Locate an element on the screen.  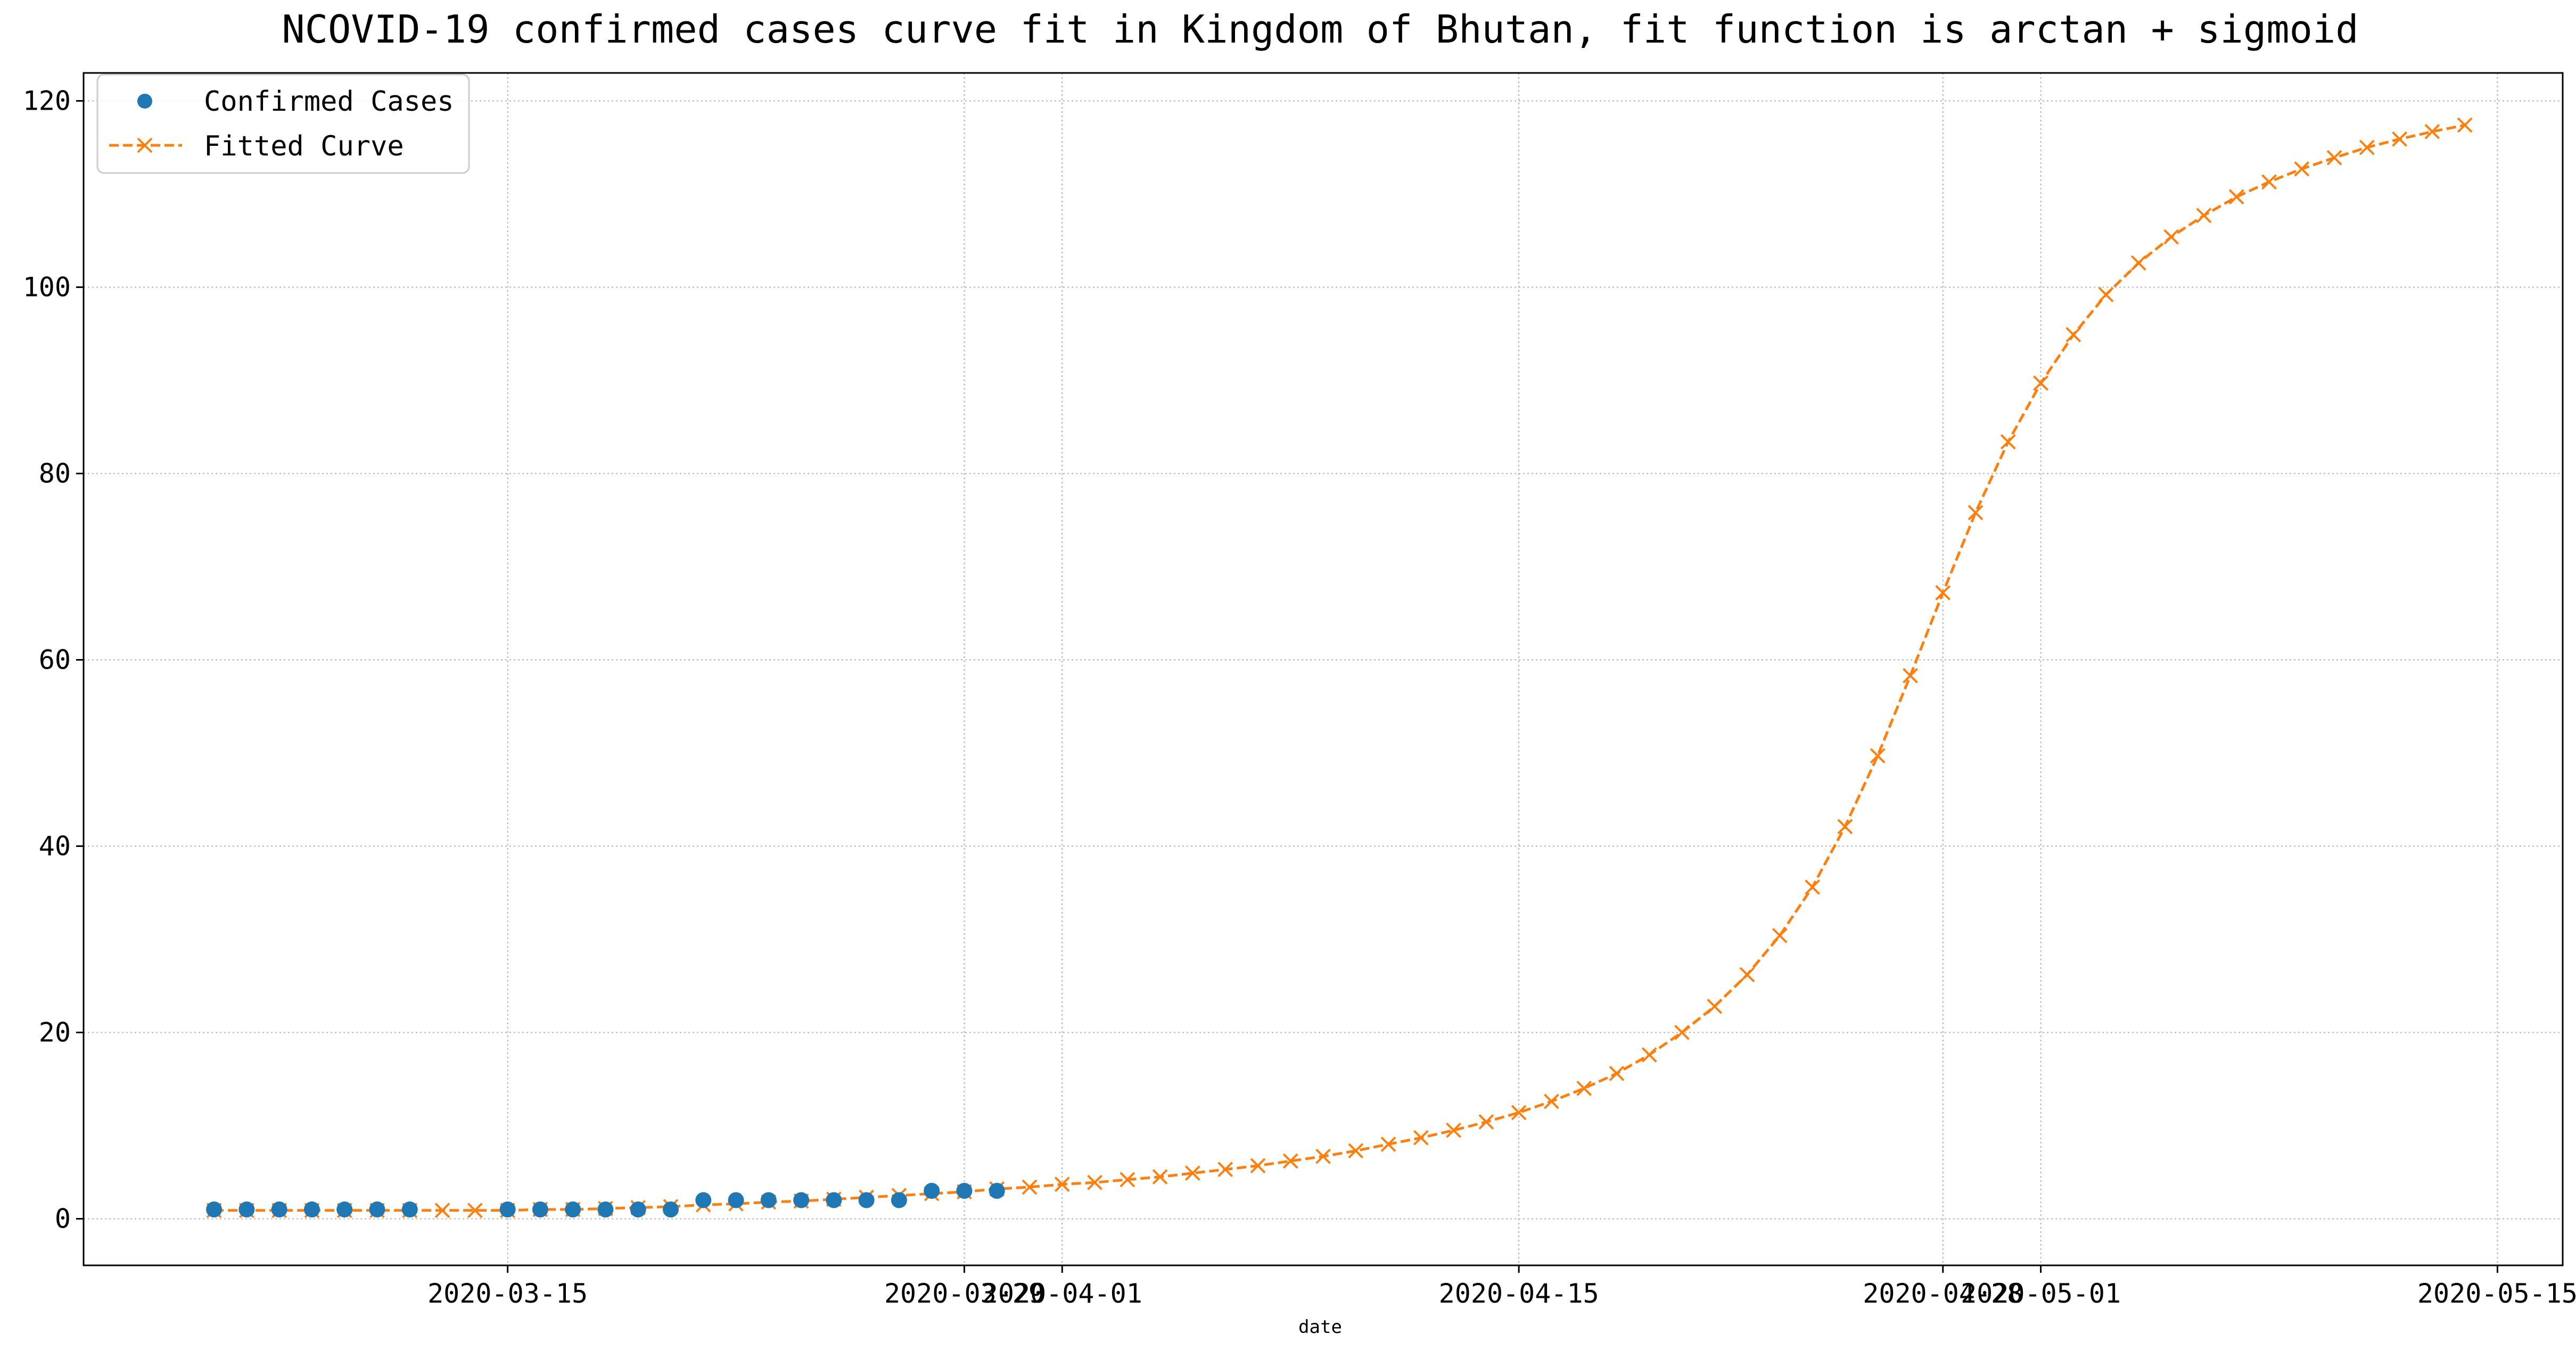
x-tick-label: 2020-03-29 is located at coordinates (964, 1293).